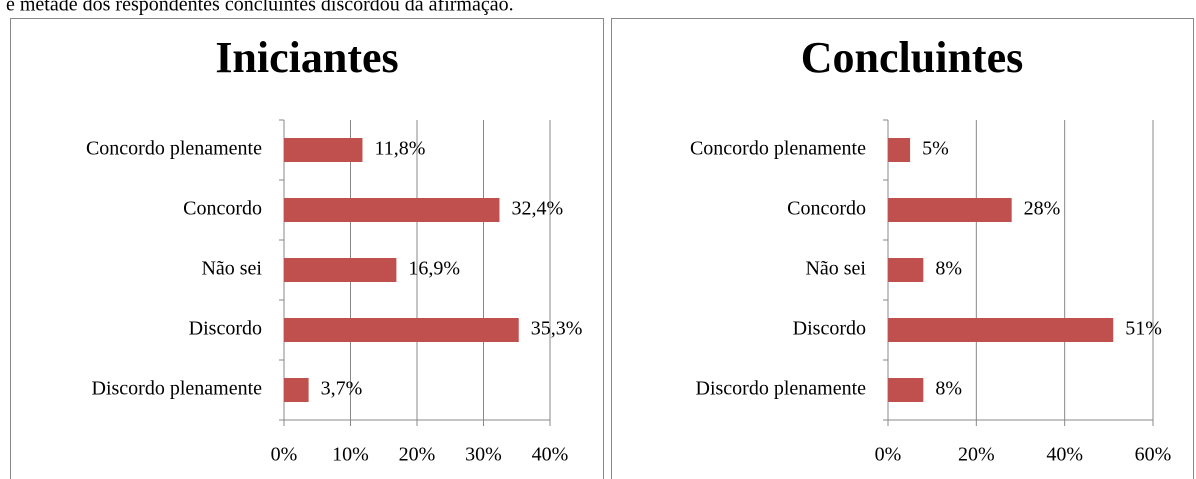 This screenshot has height=479, width=1196. I want to click on data-label: 3,7%, so click(342, 389).